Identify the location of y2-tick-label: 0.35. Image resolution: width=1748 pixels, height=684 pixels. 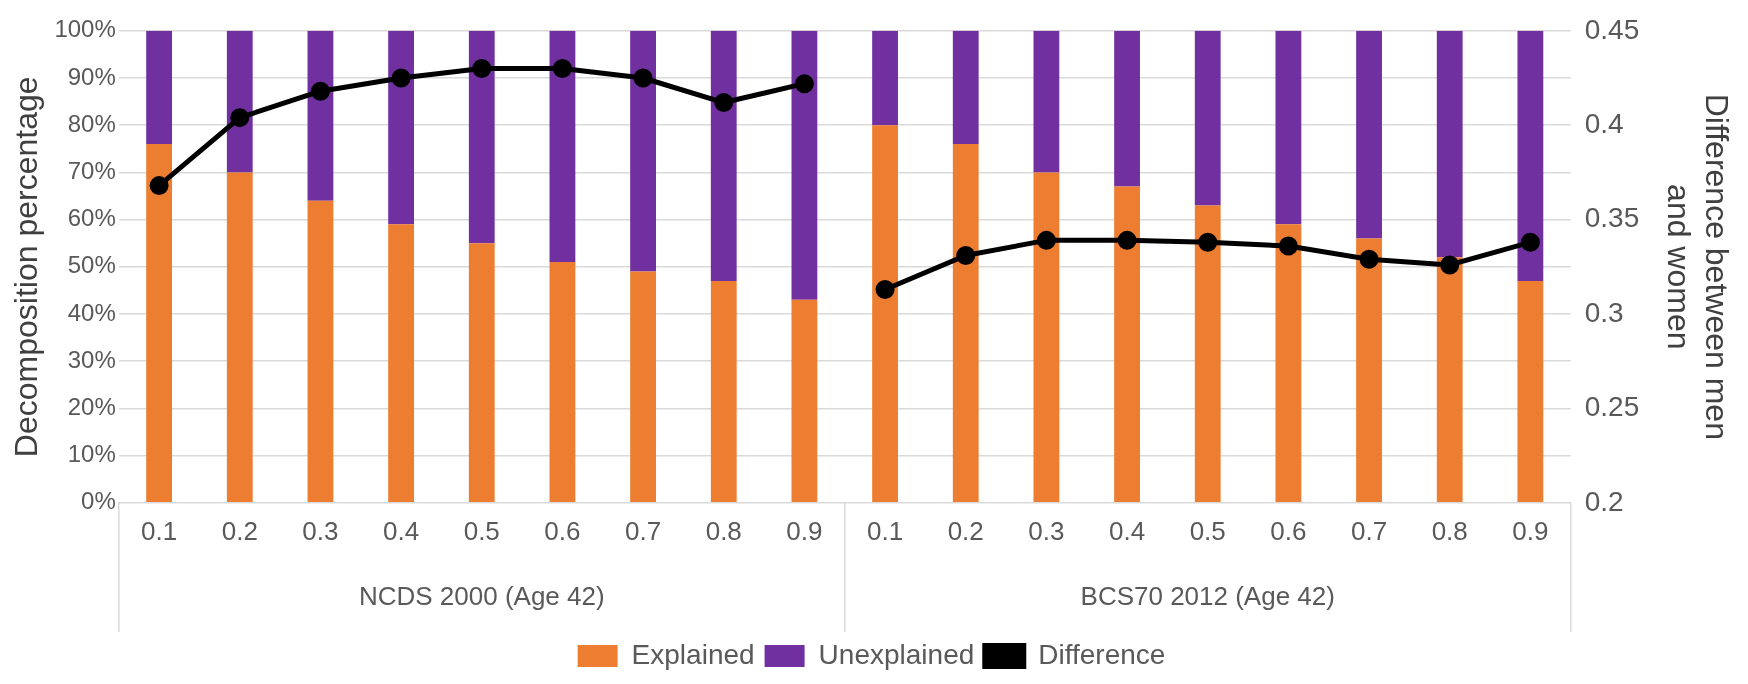
(1612, 218).